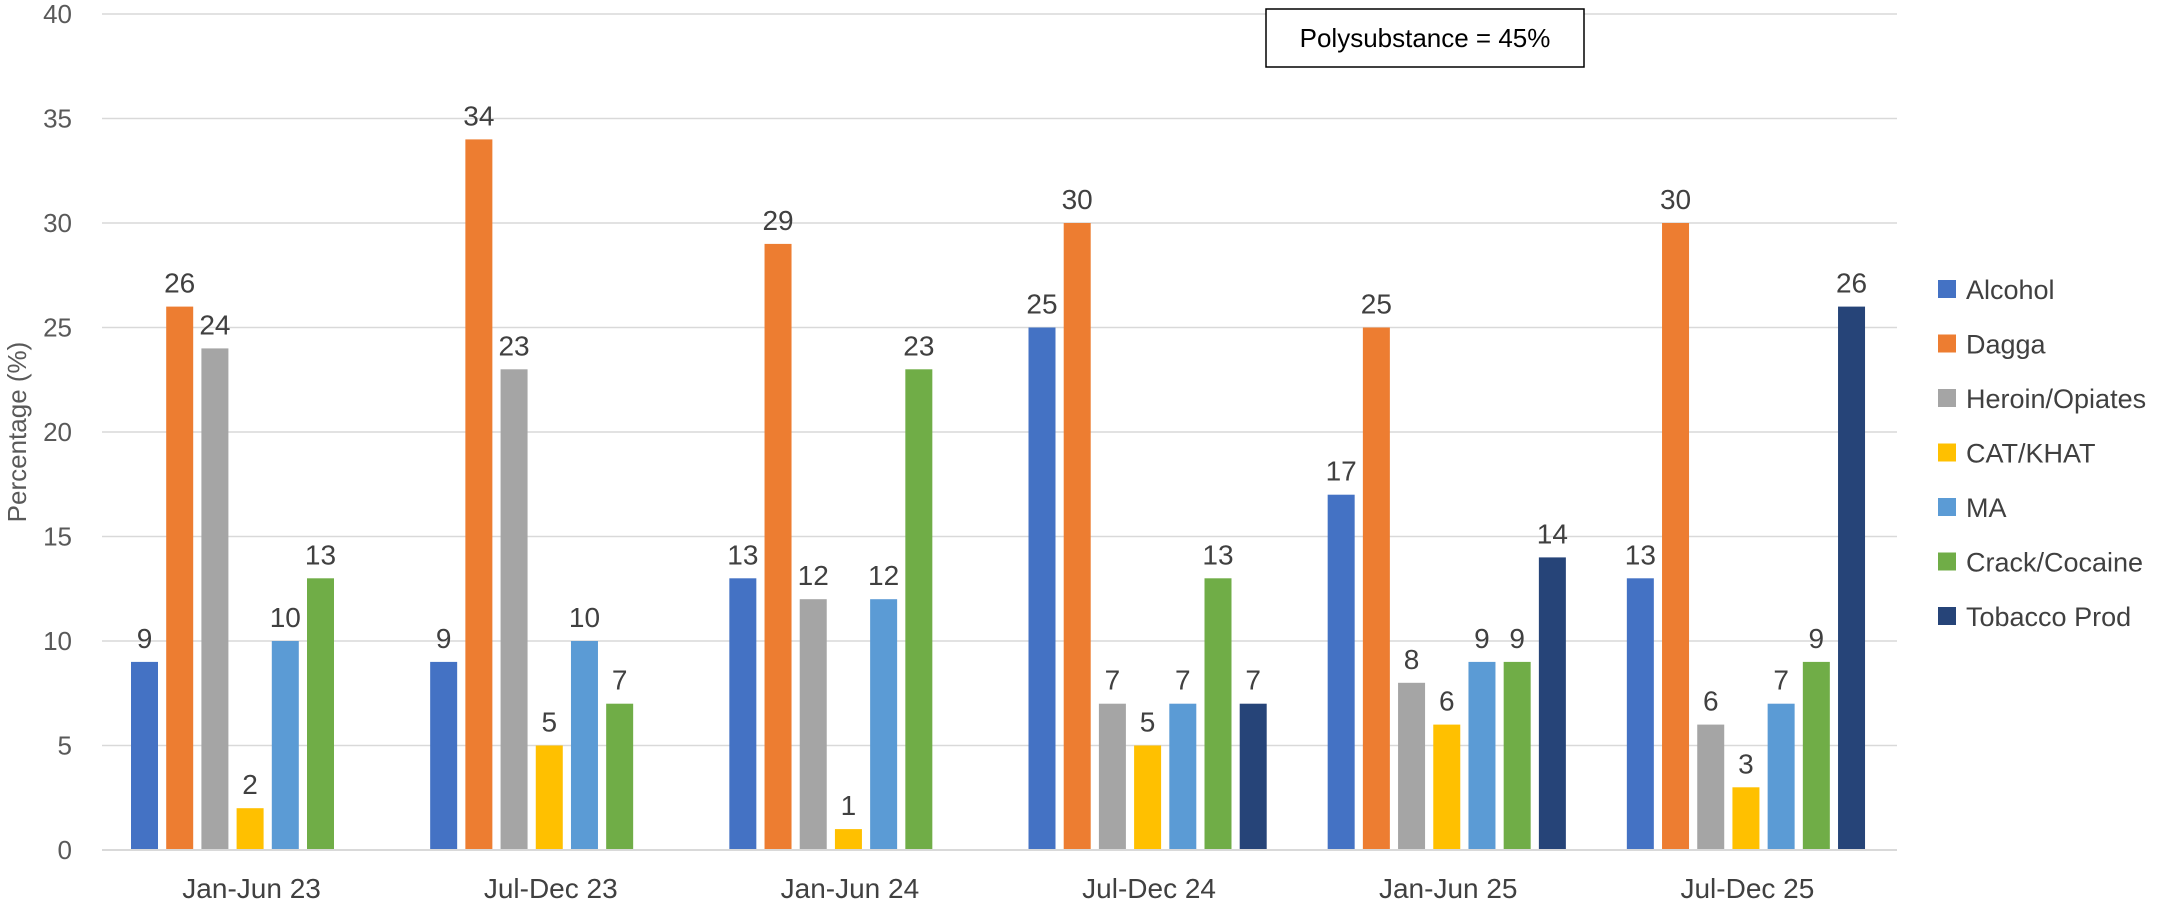 The height and width of the screenshot is (909, 2169). What do you see at coordinates (251, 888) in the screenshot?
I see `x-category-label: Jan-Jun 23` at bounding box center [251, 888].